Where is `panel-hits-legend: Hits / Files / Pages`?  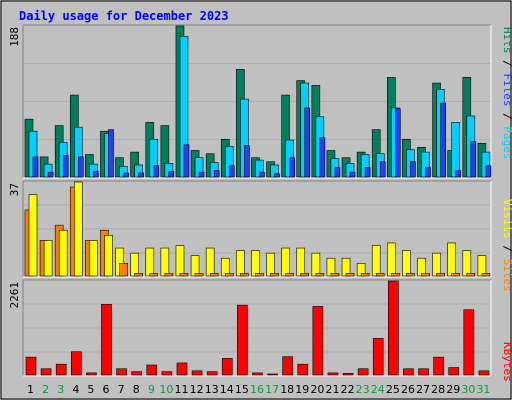 panel-hits-legend: Hits / Files / Pages is located at coordinates (506, 93).